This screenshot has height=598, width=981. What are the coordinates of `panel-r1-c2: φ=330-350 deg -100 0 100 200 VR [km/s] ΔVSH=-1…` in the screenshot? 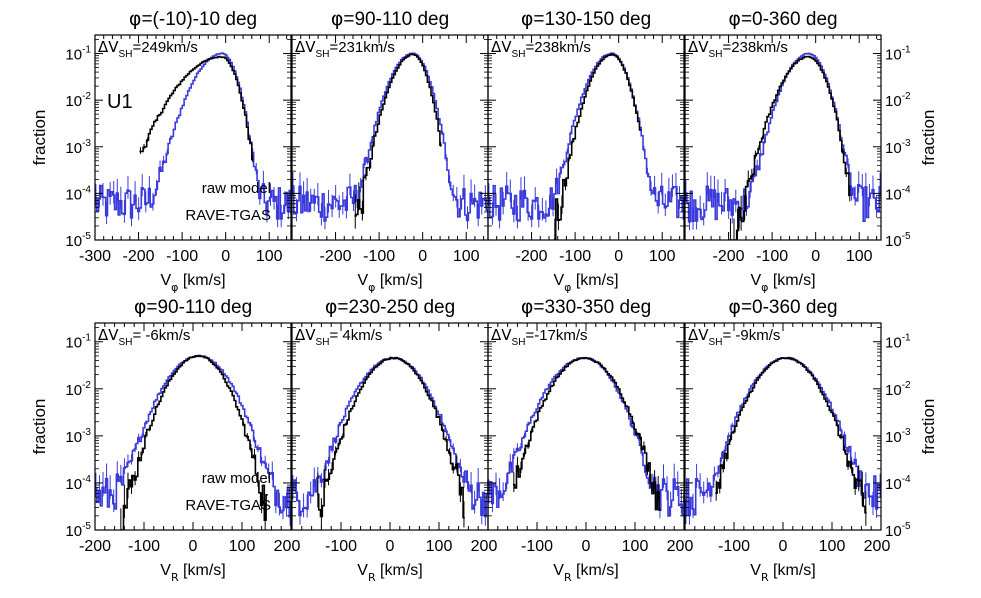 It's located at (590, 440).